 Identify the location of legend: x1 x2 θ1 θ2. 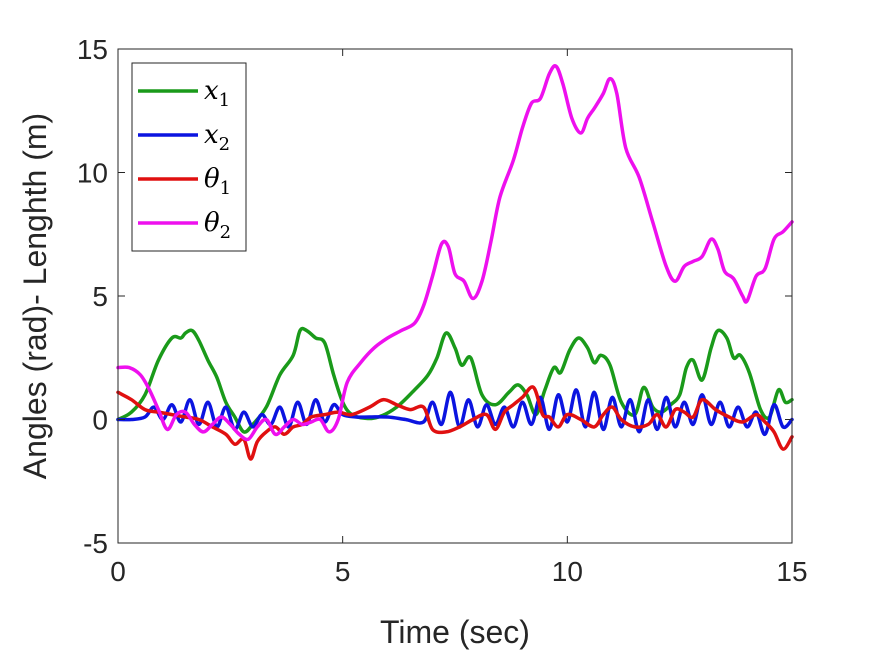
(189, 157).